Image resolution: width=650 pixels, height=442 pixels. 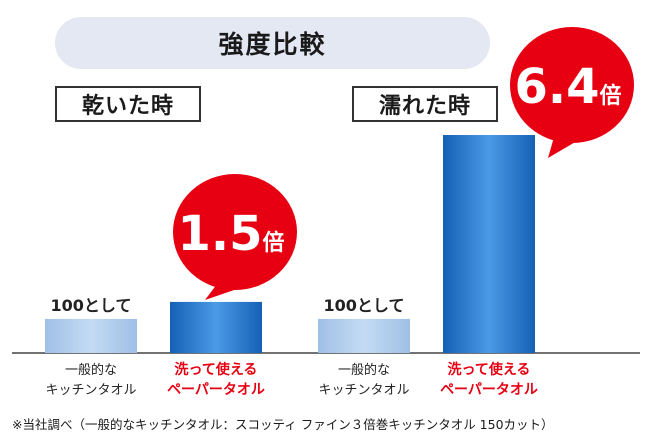 What do you see at coordinates (567, 87) in the screenshot?
I see `callout-value: 6.4倍` at bounding box center [567, 87].